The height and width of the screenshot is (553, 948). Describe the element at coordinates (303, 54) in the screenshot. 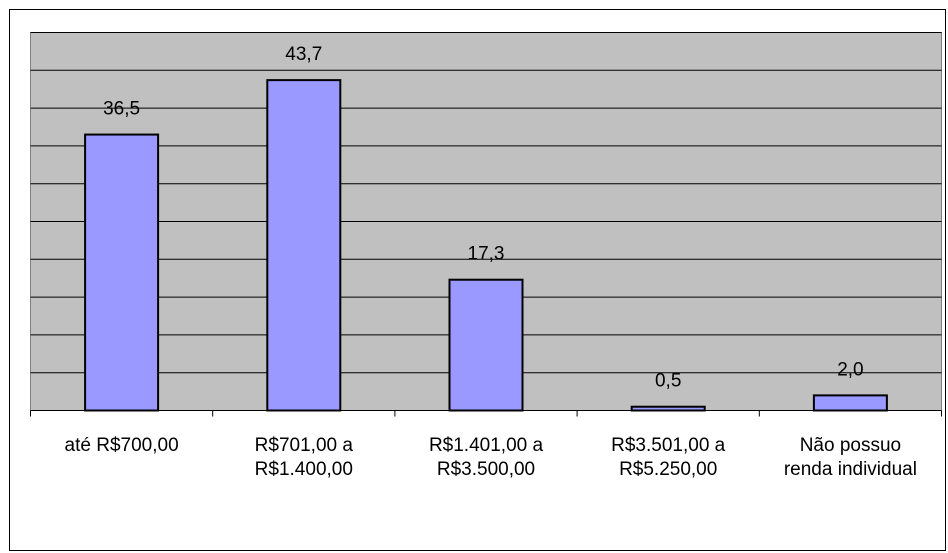

I see `data-label: 43,7` at that location.